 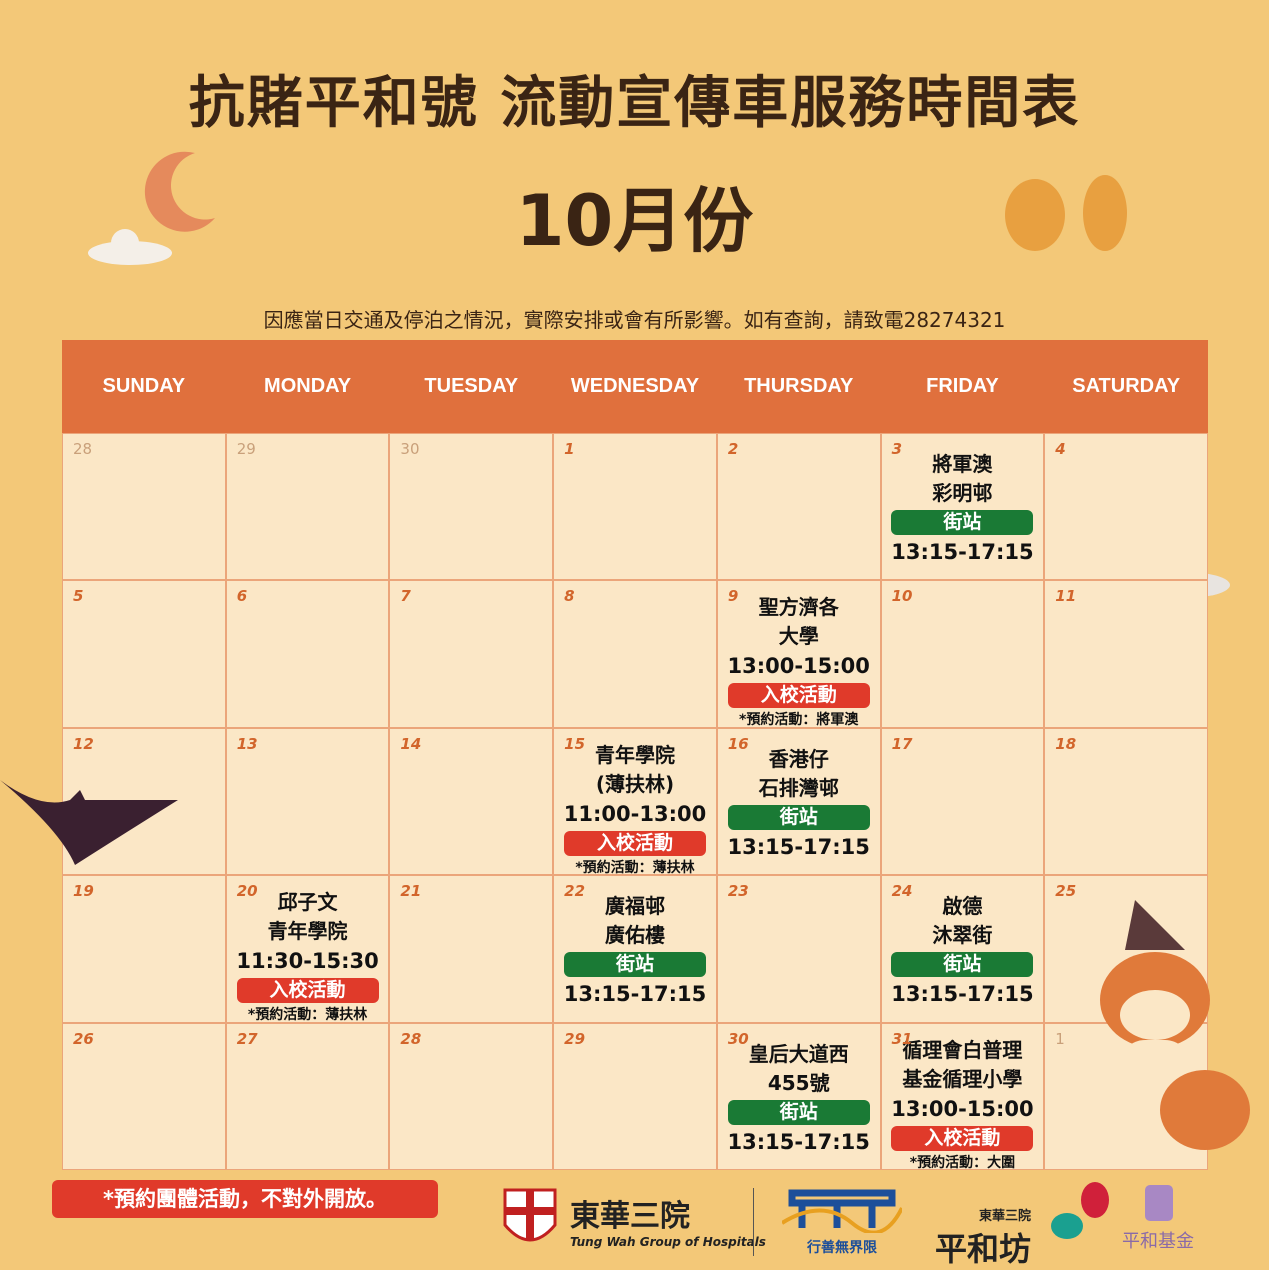 I want to click on day-number: 14, so click(x=411, y=743).